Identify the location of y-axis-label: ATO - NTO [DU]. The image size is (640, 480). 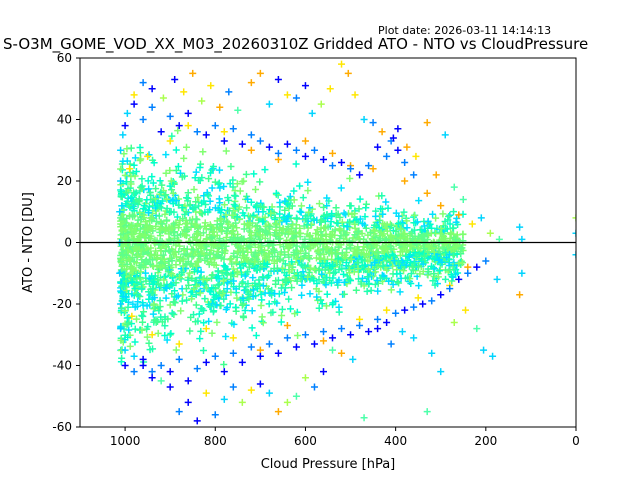
(28, 242).